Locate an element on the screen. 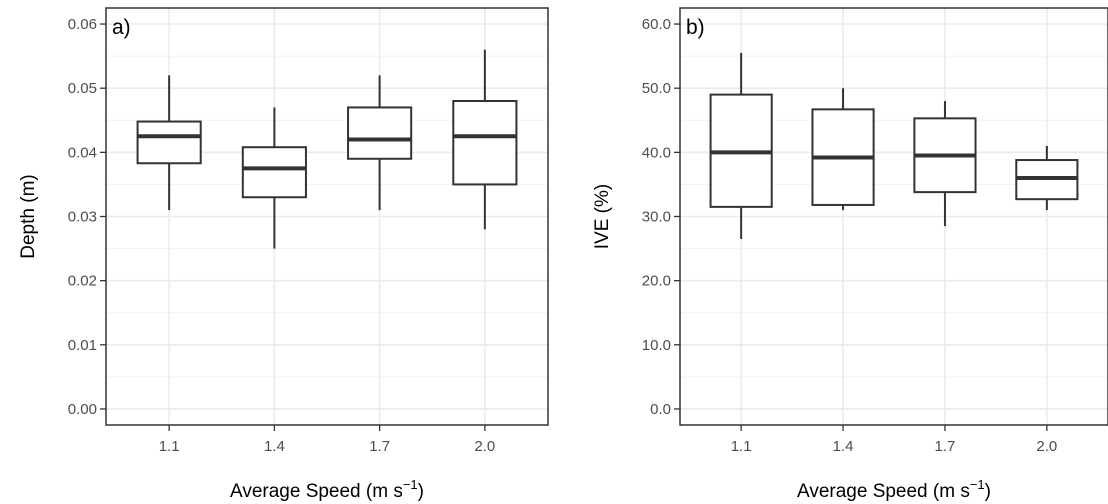 The image size is (1108, 504). y-tick-label: 50.0 is located at coordinates (656, 88).